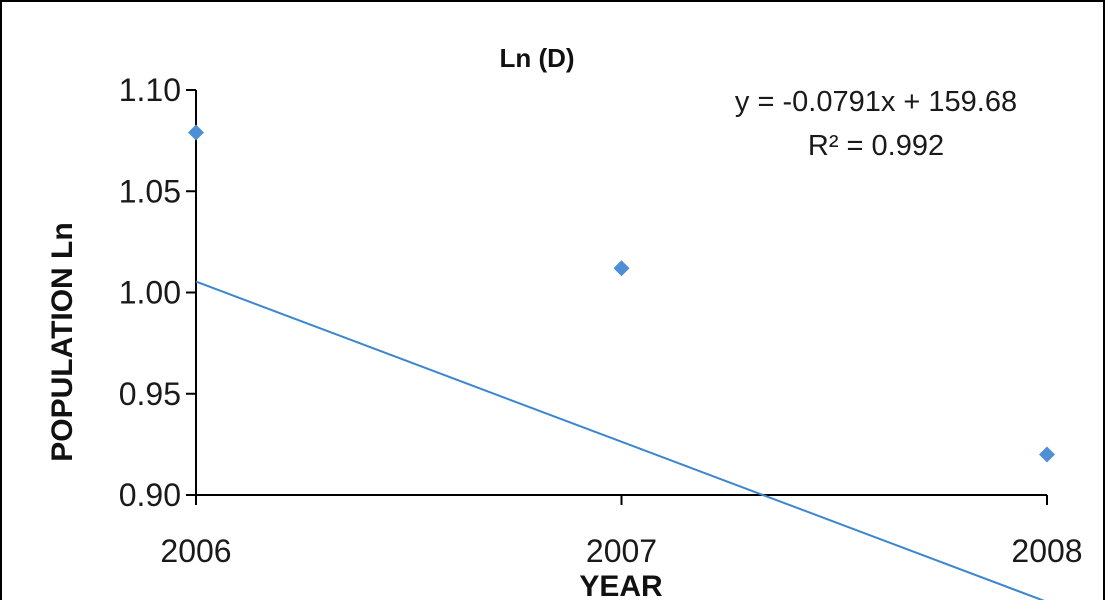 The image size is (1106, 600). What do you see at coordinates (1046, 551) in the screenshot?
I see `x-tick-label: 2008` at bounding box center [1046, 551].